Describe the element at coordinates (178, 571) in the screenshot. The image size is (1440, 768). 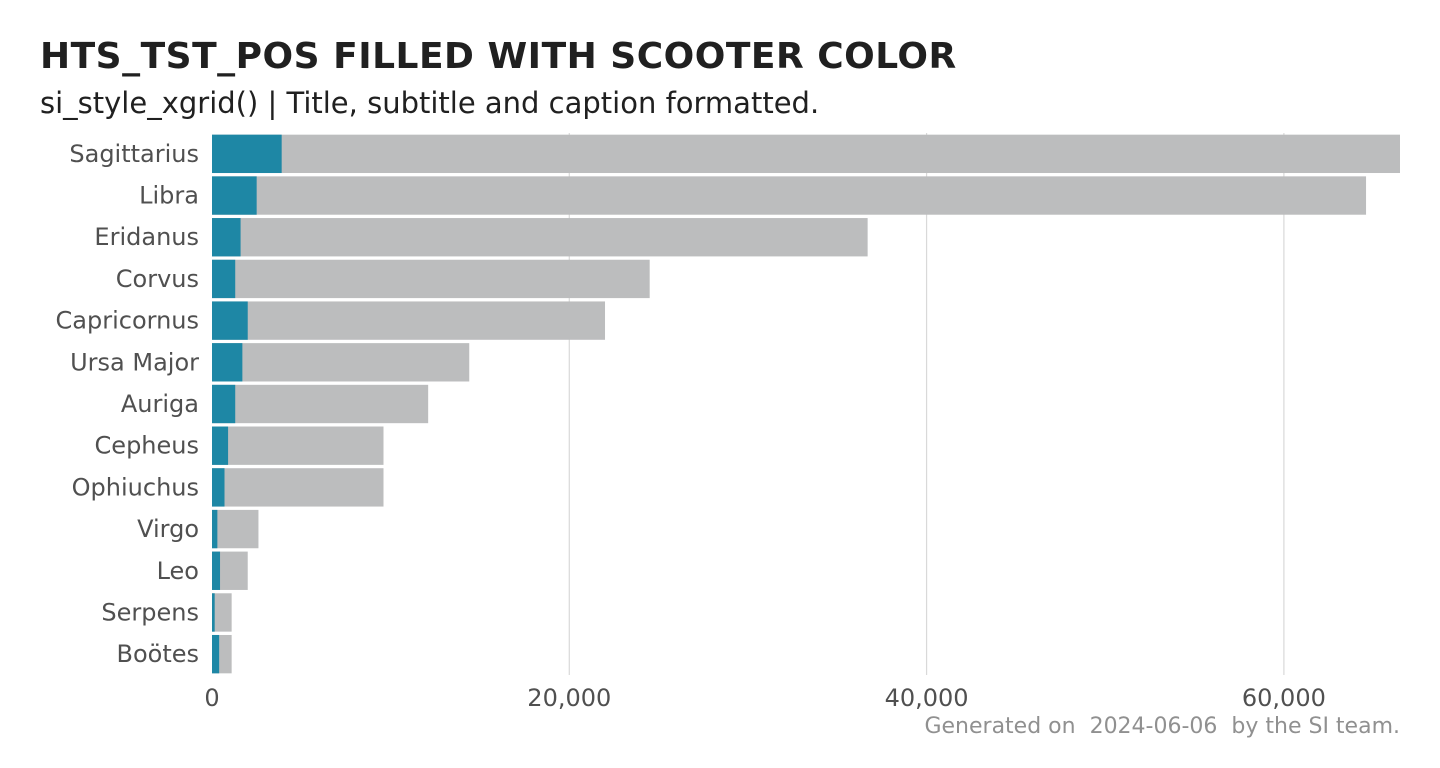
I see `category-label: Leo` at that location.